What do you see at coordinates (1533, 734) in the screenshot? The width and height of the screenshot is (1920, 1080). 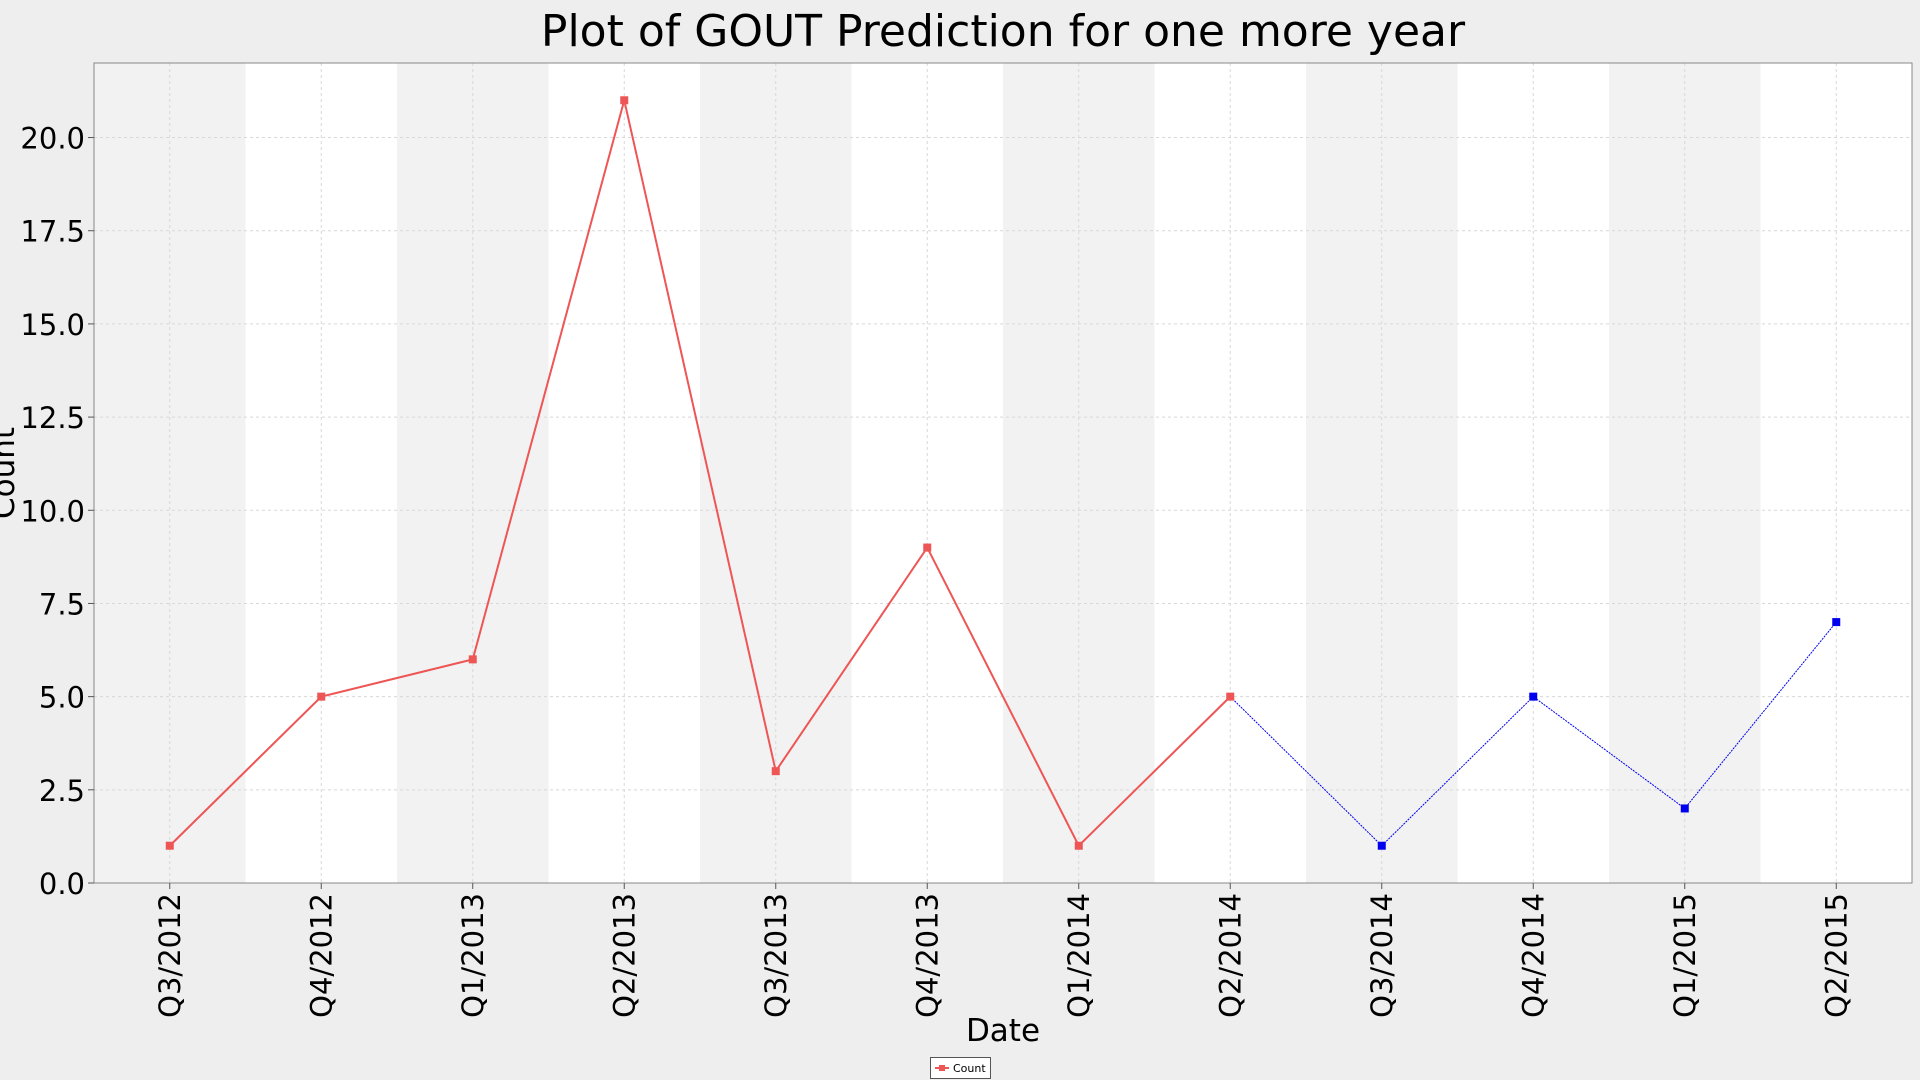 I see `series-line-prediction` at bounding box center [1533, 734].